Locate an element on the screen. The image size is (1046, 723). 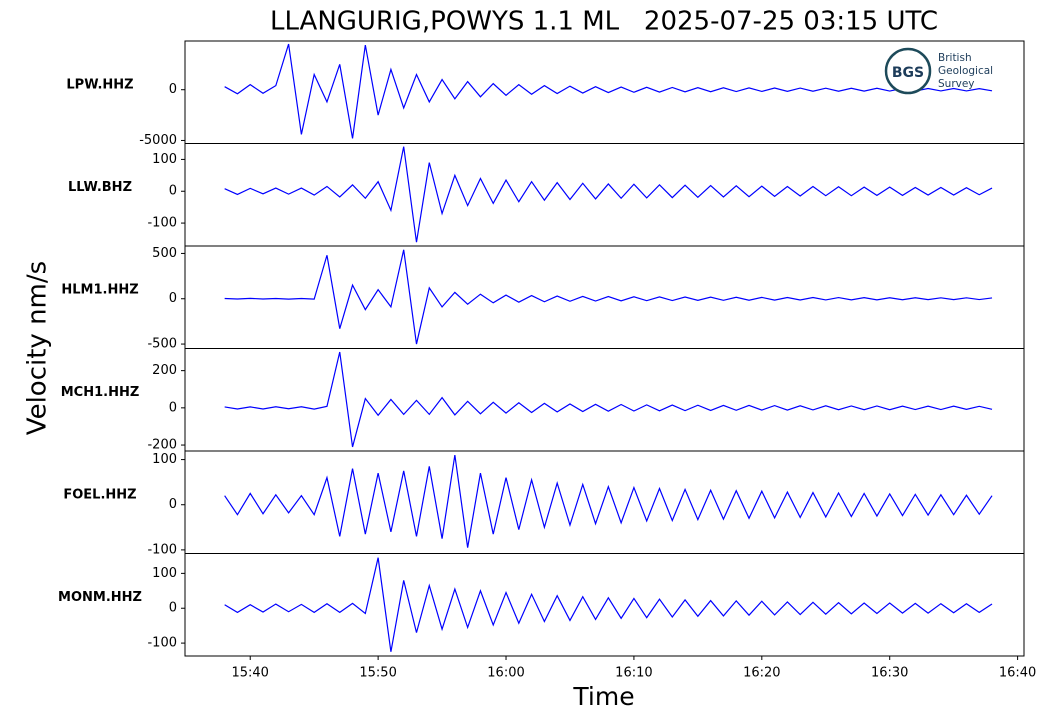
logo-ring is located at coordinates (908, 71).